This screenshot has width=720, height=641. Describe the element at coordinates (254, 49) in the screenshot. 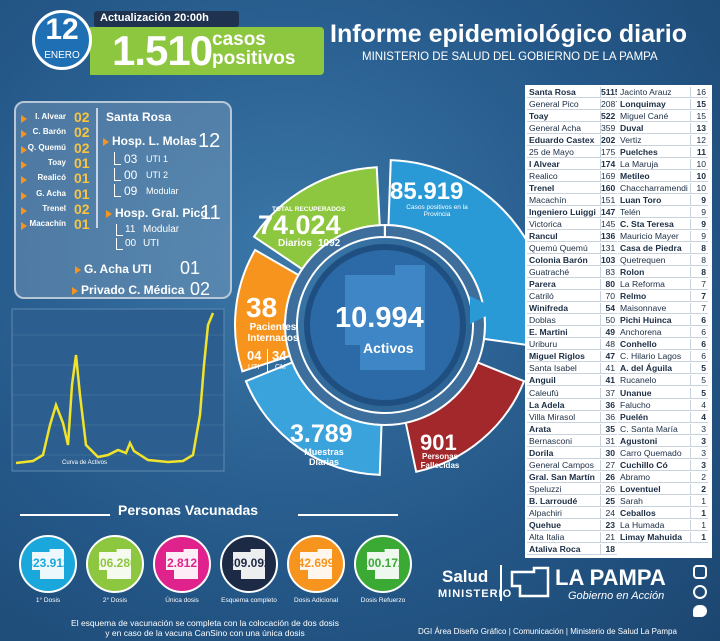

I see `cases-label: casos positivos` at that location.